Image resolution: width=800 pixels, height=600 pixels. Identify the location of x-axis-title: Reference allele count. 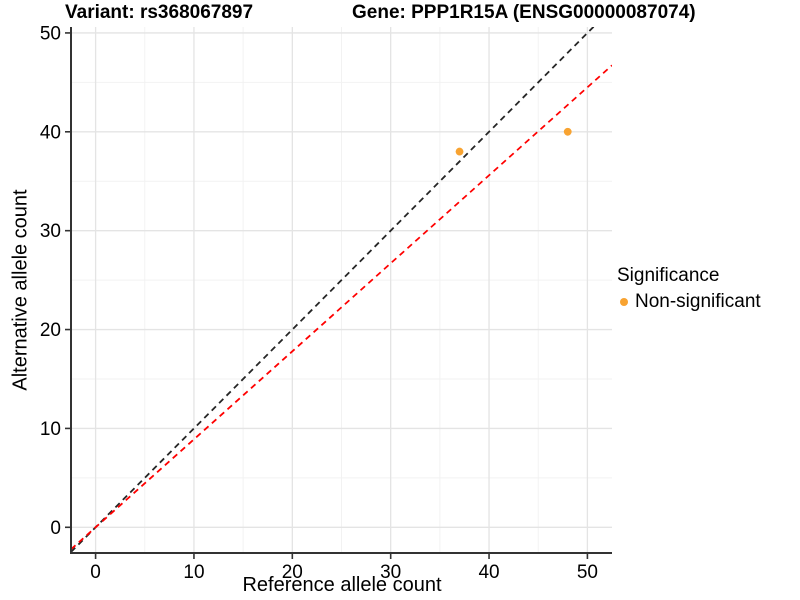
(342, 585).